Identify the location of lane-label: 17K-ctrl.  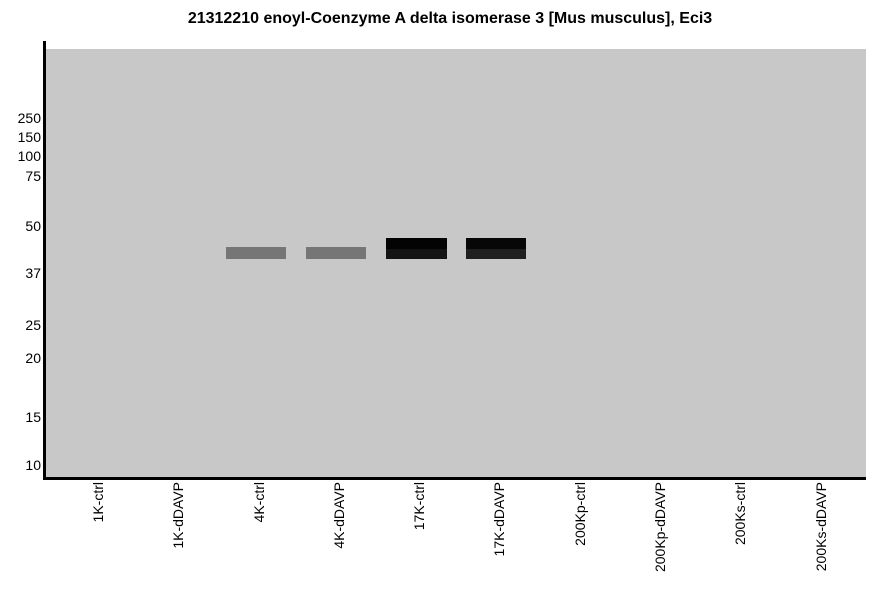
(419, 506).